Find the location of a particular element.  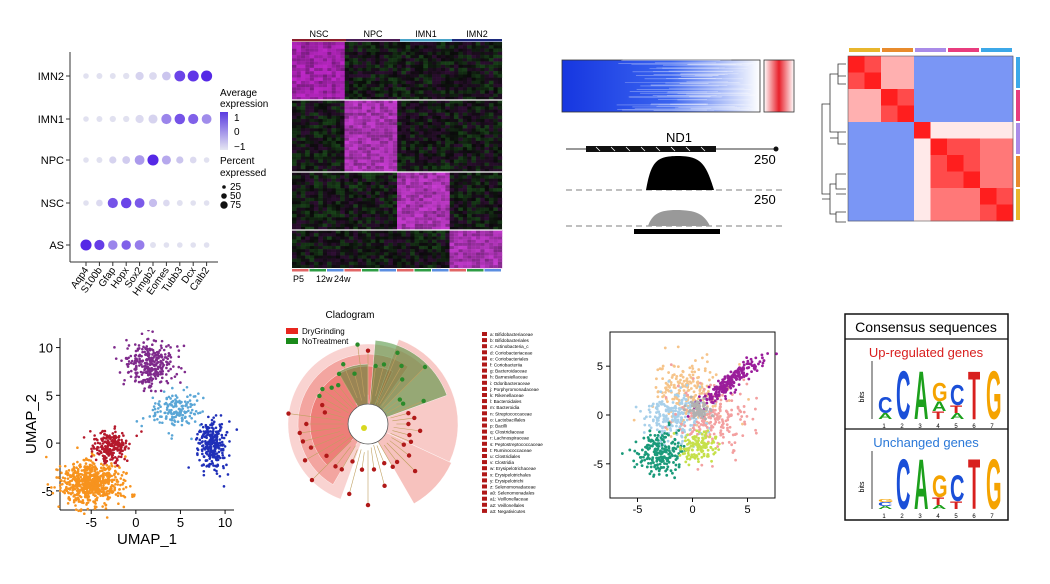

group-label-imn2: IMN2 is located at coordinates (477, 34).